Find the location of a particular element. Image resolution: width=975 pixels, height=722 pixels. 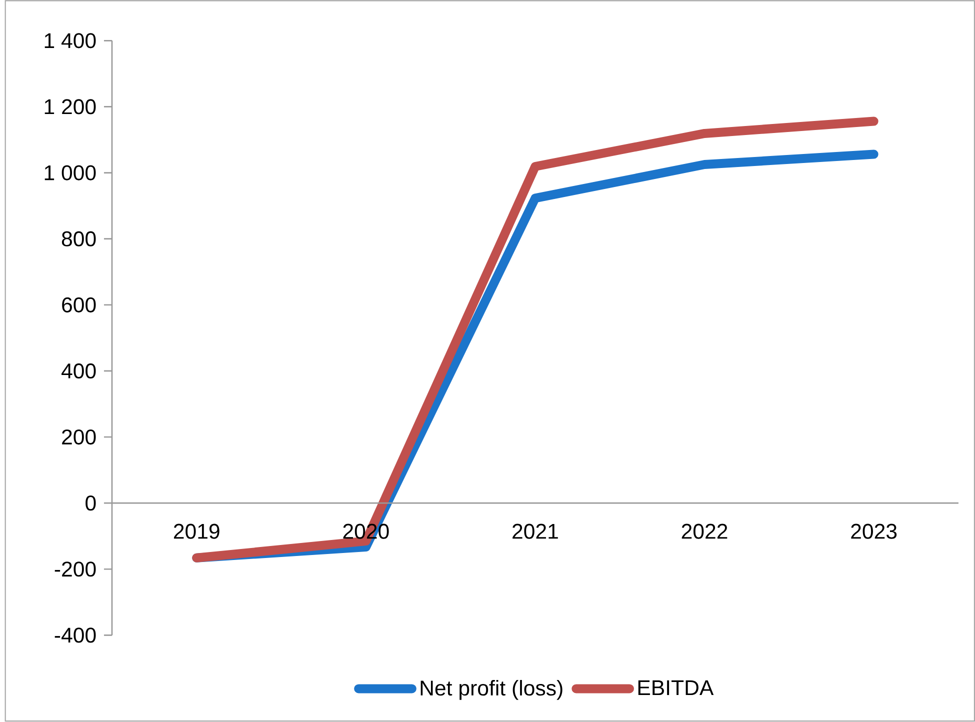

y-tick-label: -400 is located at coordinates (75, 635).